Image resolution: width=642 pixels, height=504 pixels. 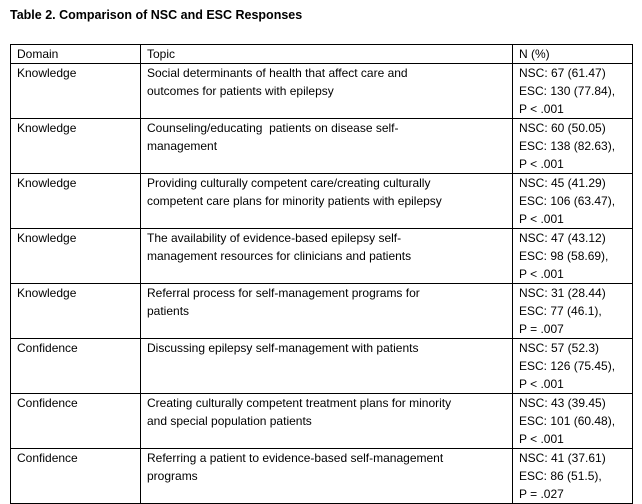 What do you see at coordinates (562, 458) in the screenshot?
I see `nsc-value: NSC: 41 (37.61)` at bounding box center [562, 458].